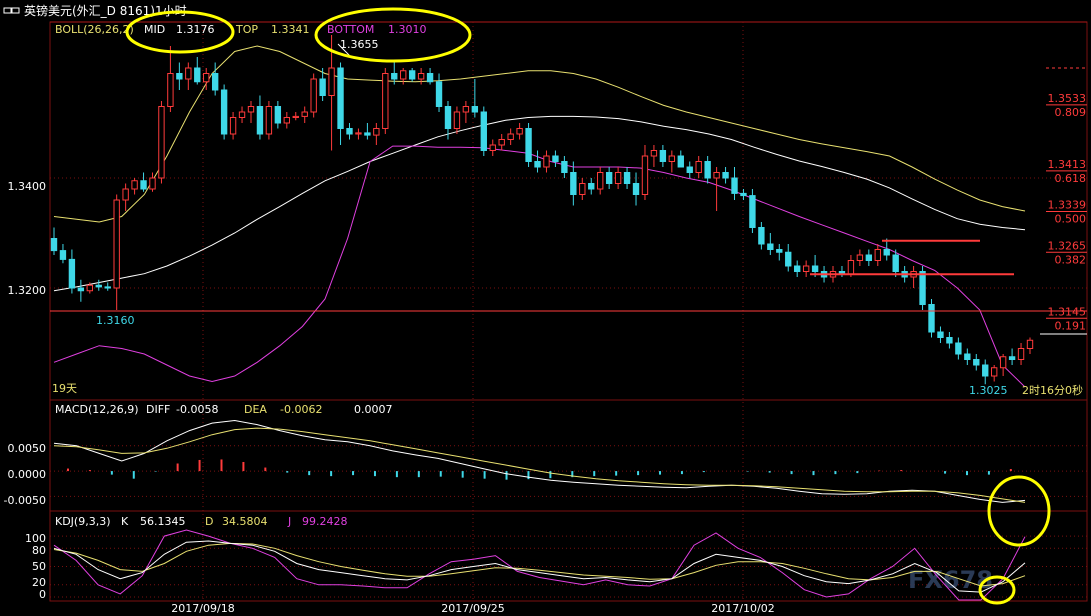  What do you see at coordinates (290, 29) in the screenshot?
I see `boll-top-value: 1.3341` at bounding box center [290, 29].